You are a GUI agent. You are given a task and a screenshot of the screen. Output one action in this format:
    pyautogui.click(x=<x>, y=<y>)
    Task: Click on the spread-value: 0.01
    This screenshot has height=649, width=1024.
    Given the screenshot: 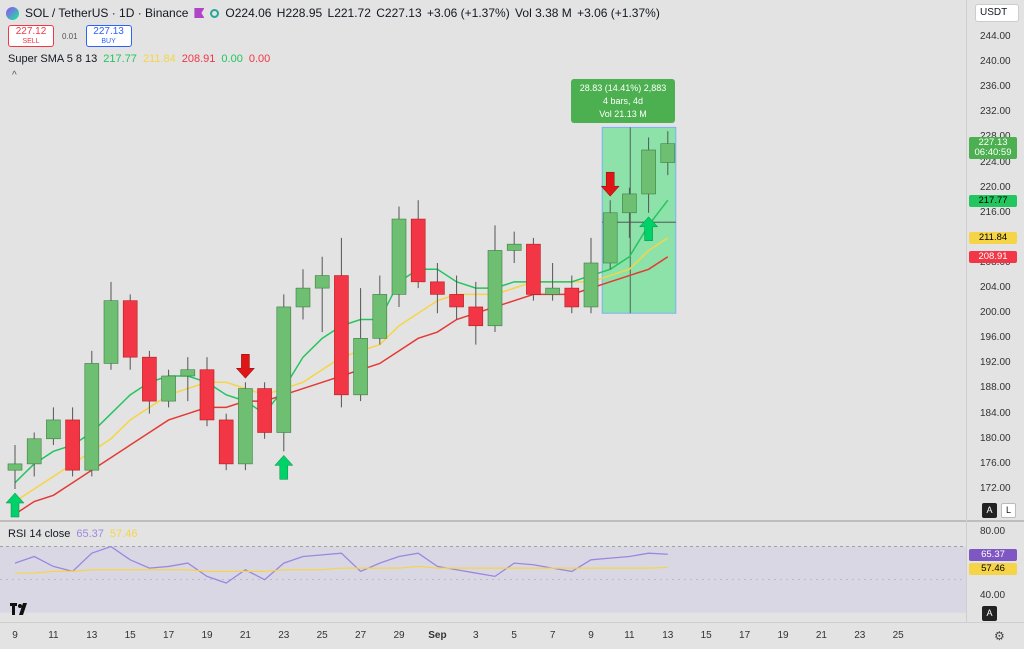 What is the action you would take?
    pyautogui.click(x=70, y=36)
    